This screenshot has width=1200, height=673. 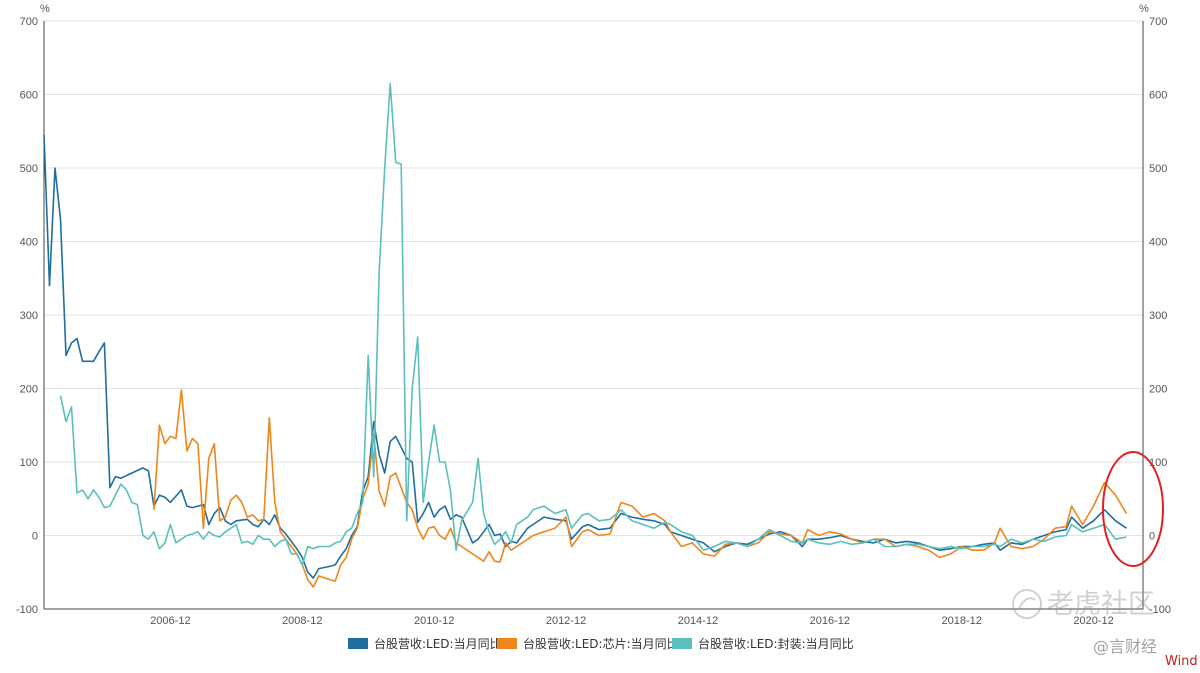 I want to click on y-tick-label-left: 0, so click(x=35, y=537).